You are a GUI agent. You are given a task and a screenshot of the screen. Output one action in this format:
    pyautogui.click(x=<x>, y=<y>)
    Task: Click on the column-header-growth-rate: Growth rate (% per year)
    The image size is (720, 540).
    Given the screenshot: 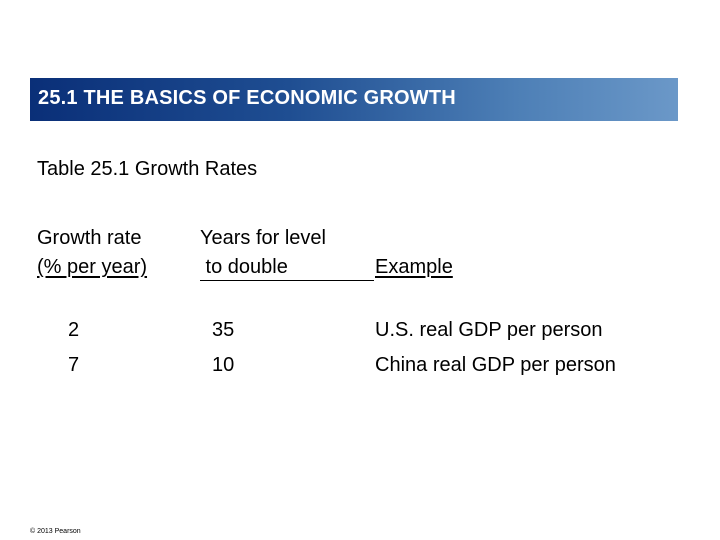 What is the action you would take?
    pyautogui.click(x=92, y=253)
    